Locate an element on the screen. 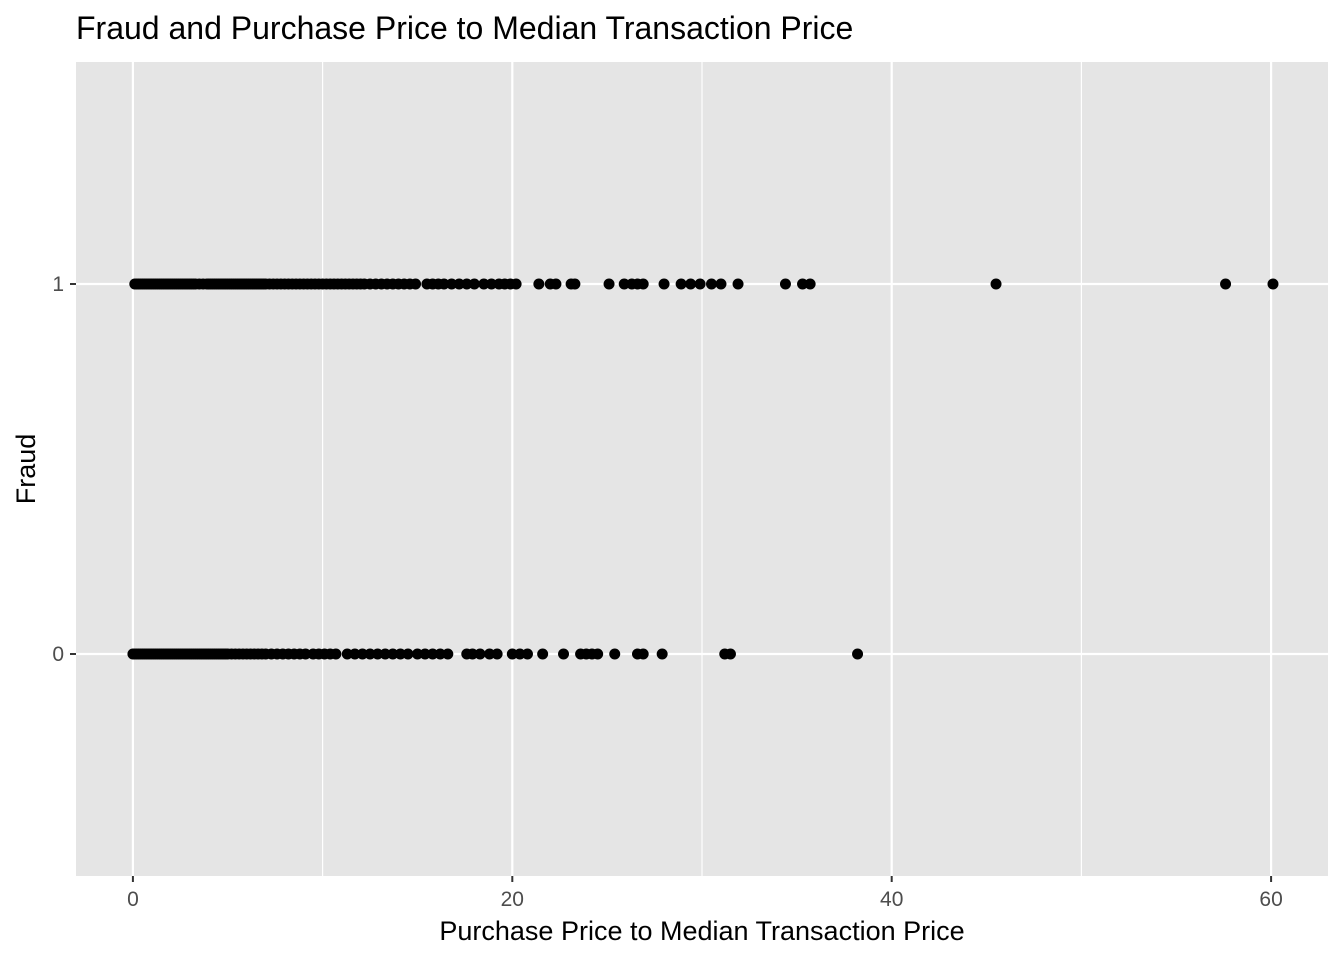 This screenshot has height=960, width=1344. x-tick-label: 0 is located at coordinates (133, 899).